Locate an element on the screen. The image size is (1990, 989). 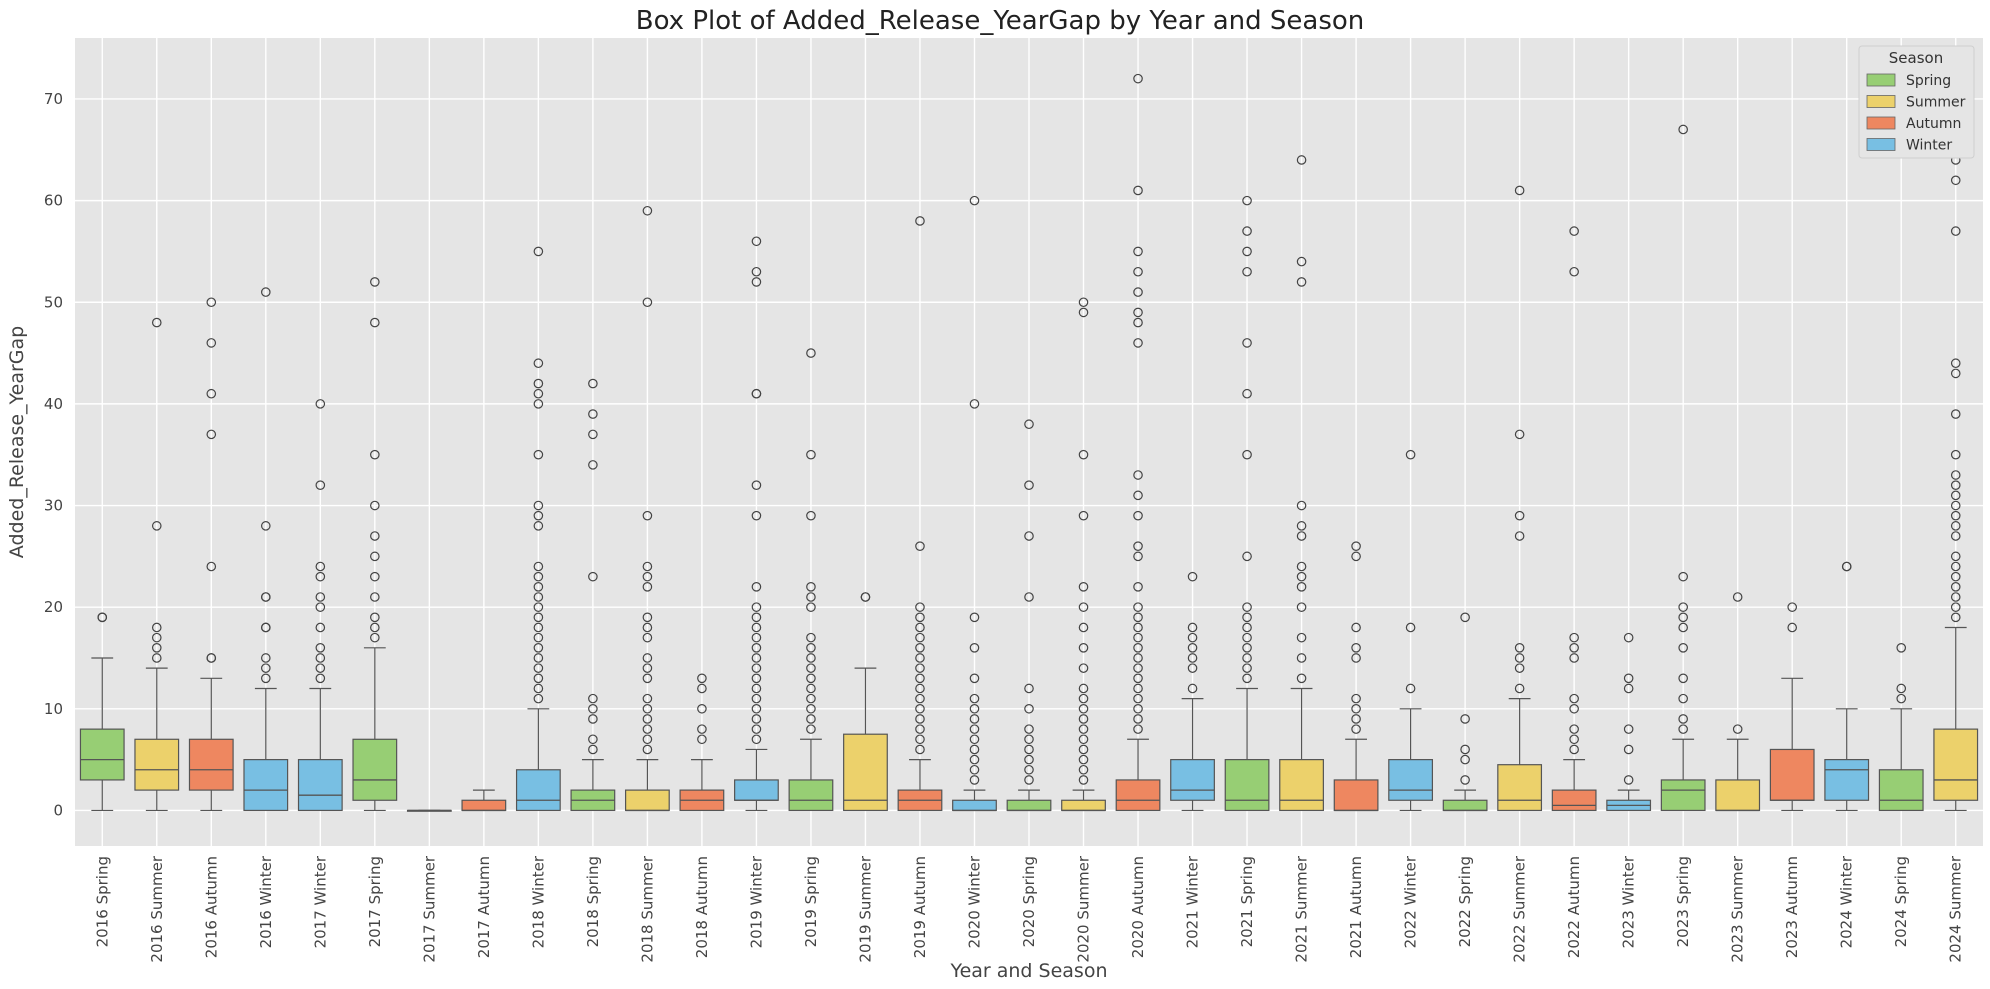
x-tick-label-21: 2021 Spring is located at coordinates (1247, 901).